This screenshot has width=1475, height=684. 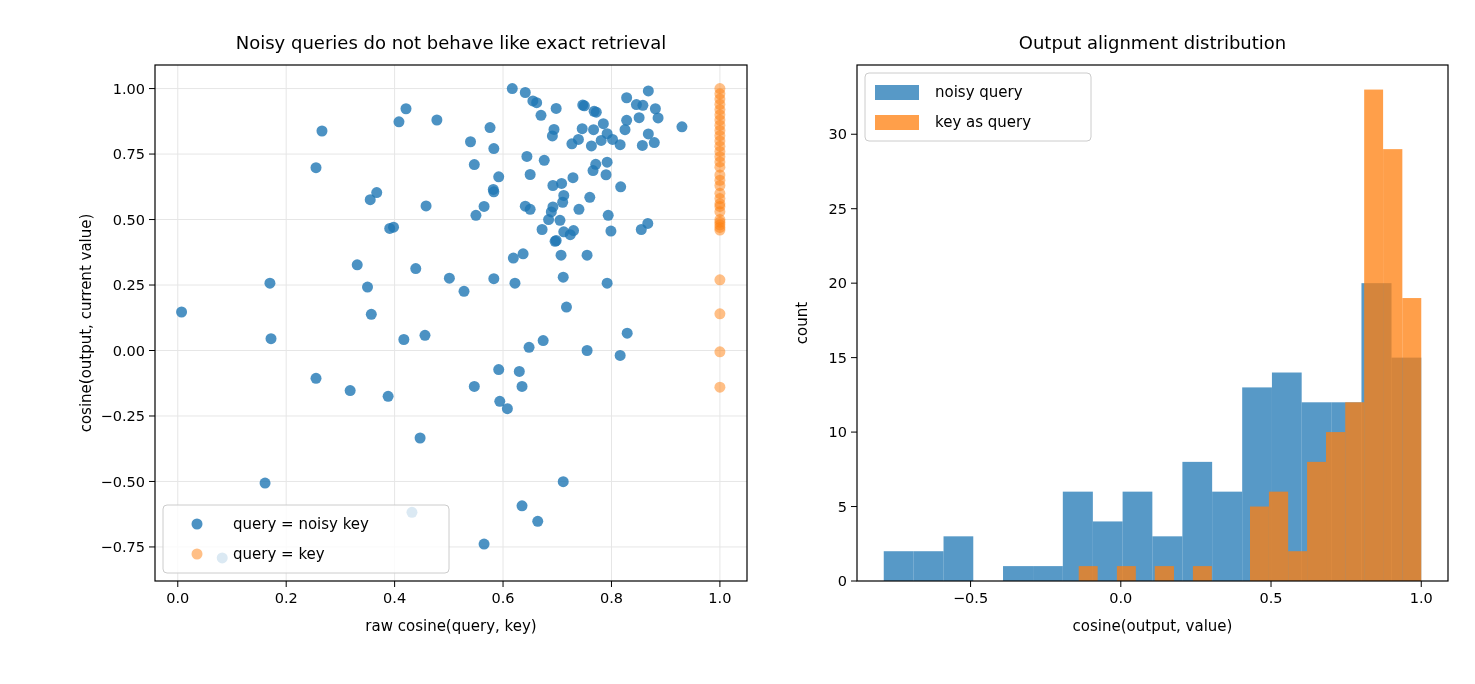 What do you see at coordinates (279, 554) in the screenshot?
I see `legend-label: query = key` at bounding box center [279, 554].